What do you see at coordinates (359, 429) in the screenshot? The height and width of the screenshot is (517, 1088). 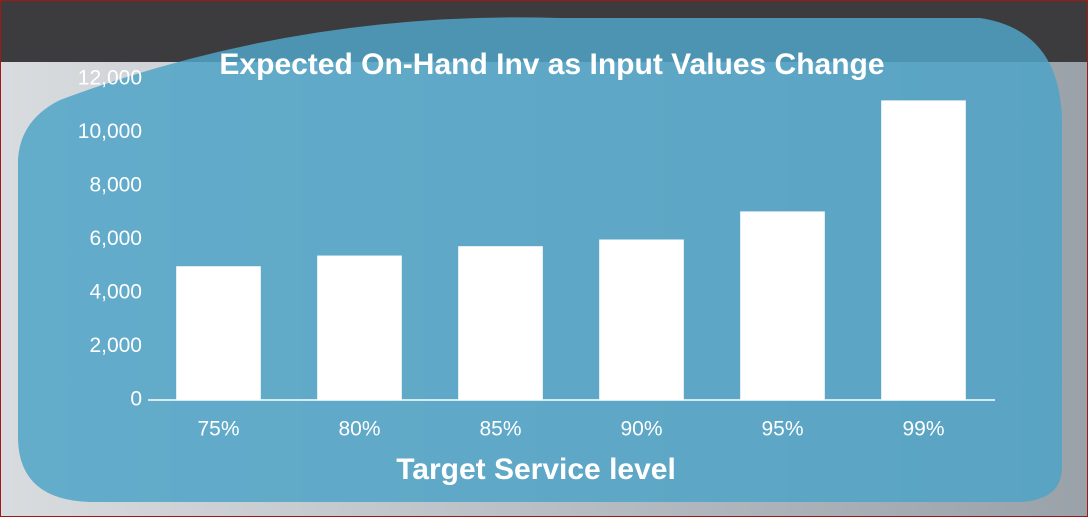 I see `x-tick-label: 80%` at bounding box center [359, 429].